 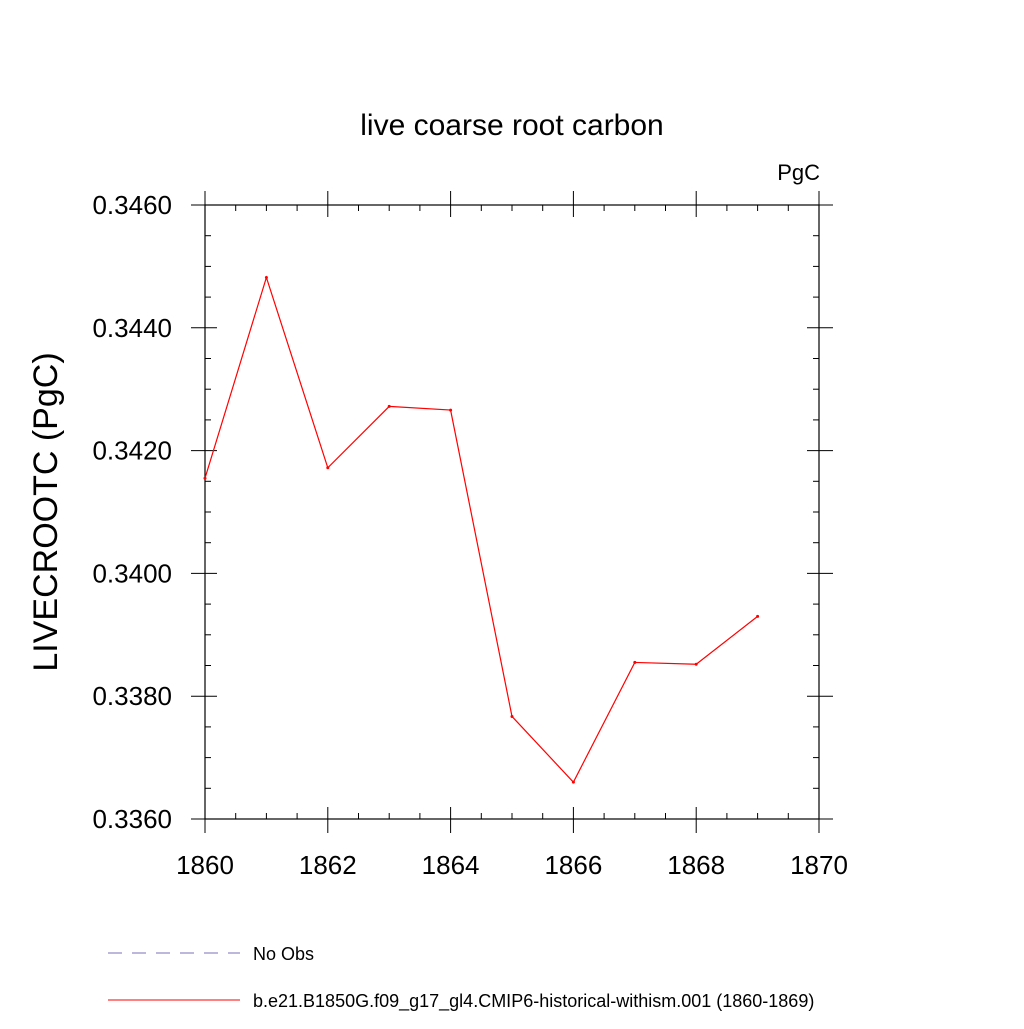 I want to click on y-tick-label: 0.3380, so click(x=132, y=696).